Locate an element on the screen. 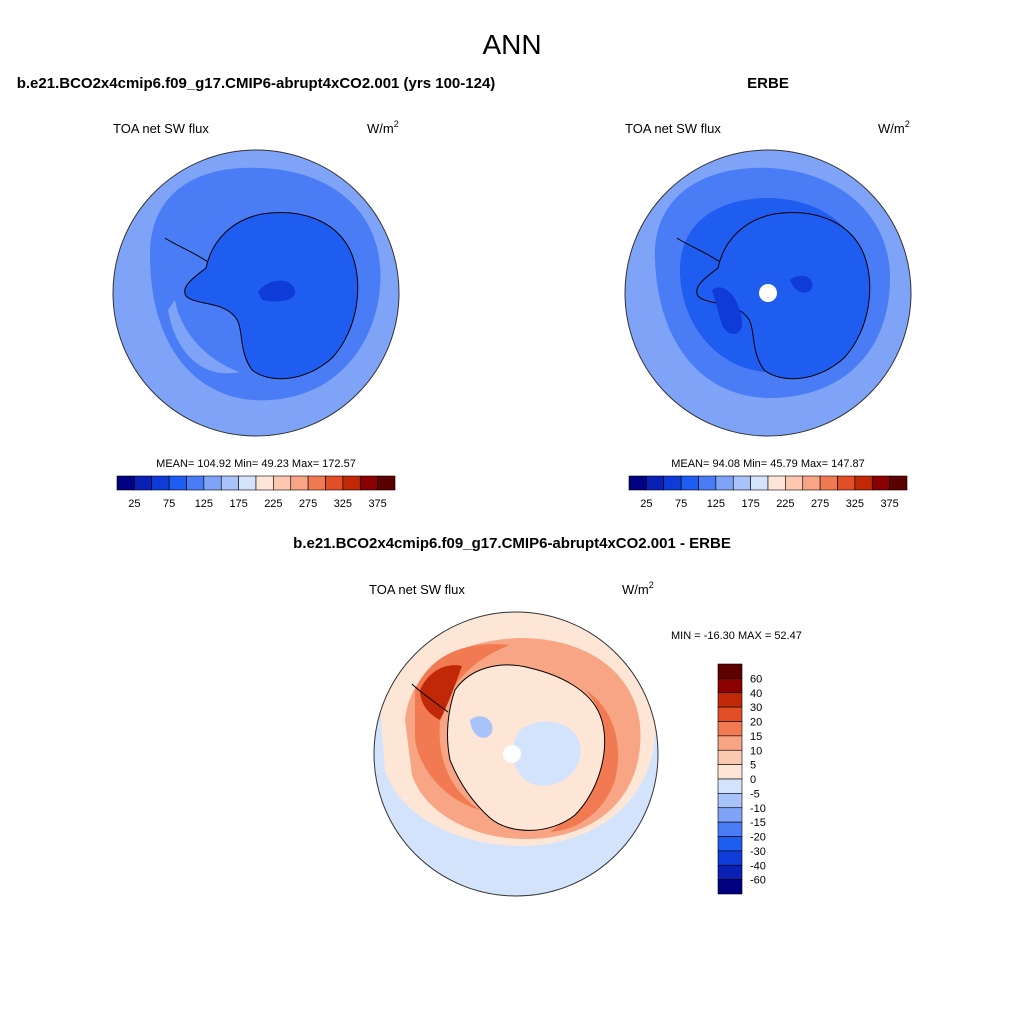 The image size is (1024, 1024). map-model is located at coordinates (256, 293).